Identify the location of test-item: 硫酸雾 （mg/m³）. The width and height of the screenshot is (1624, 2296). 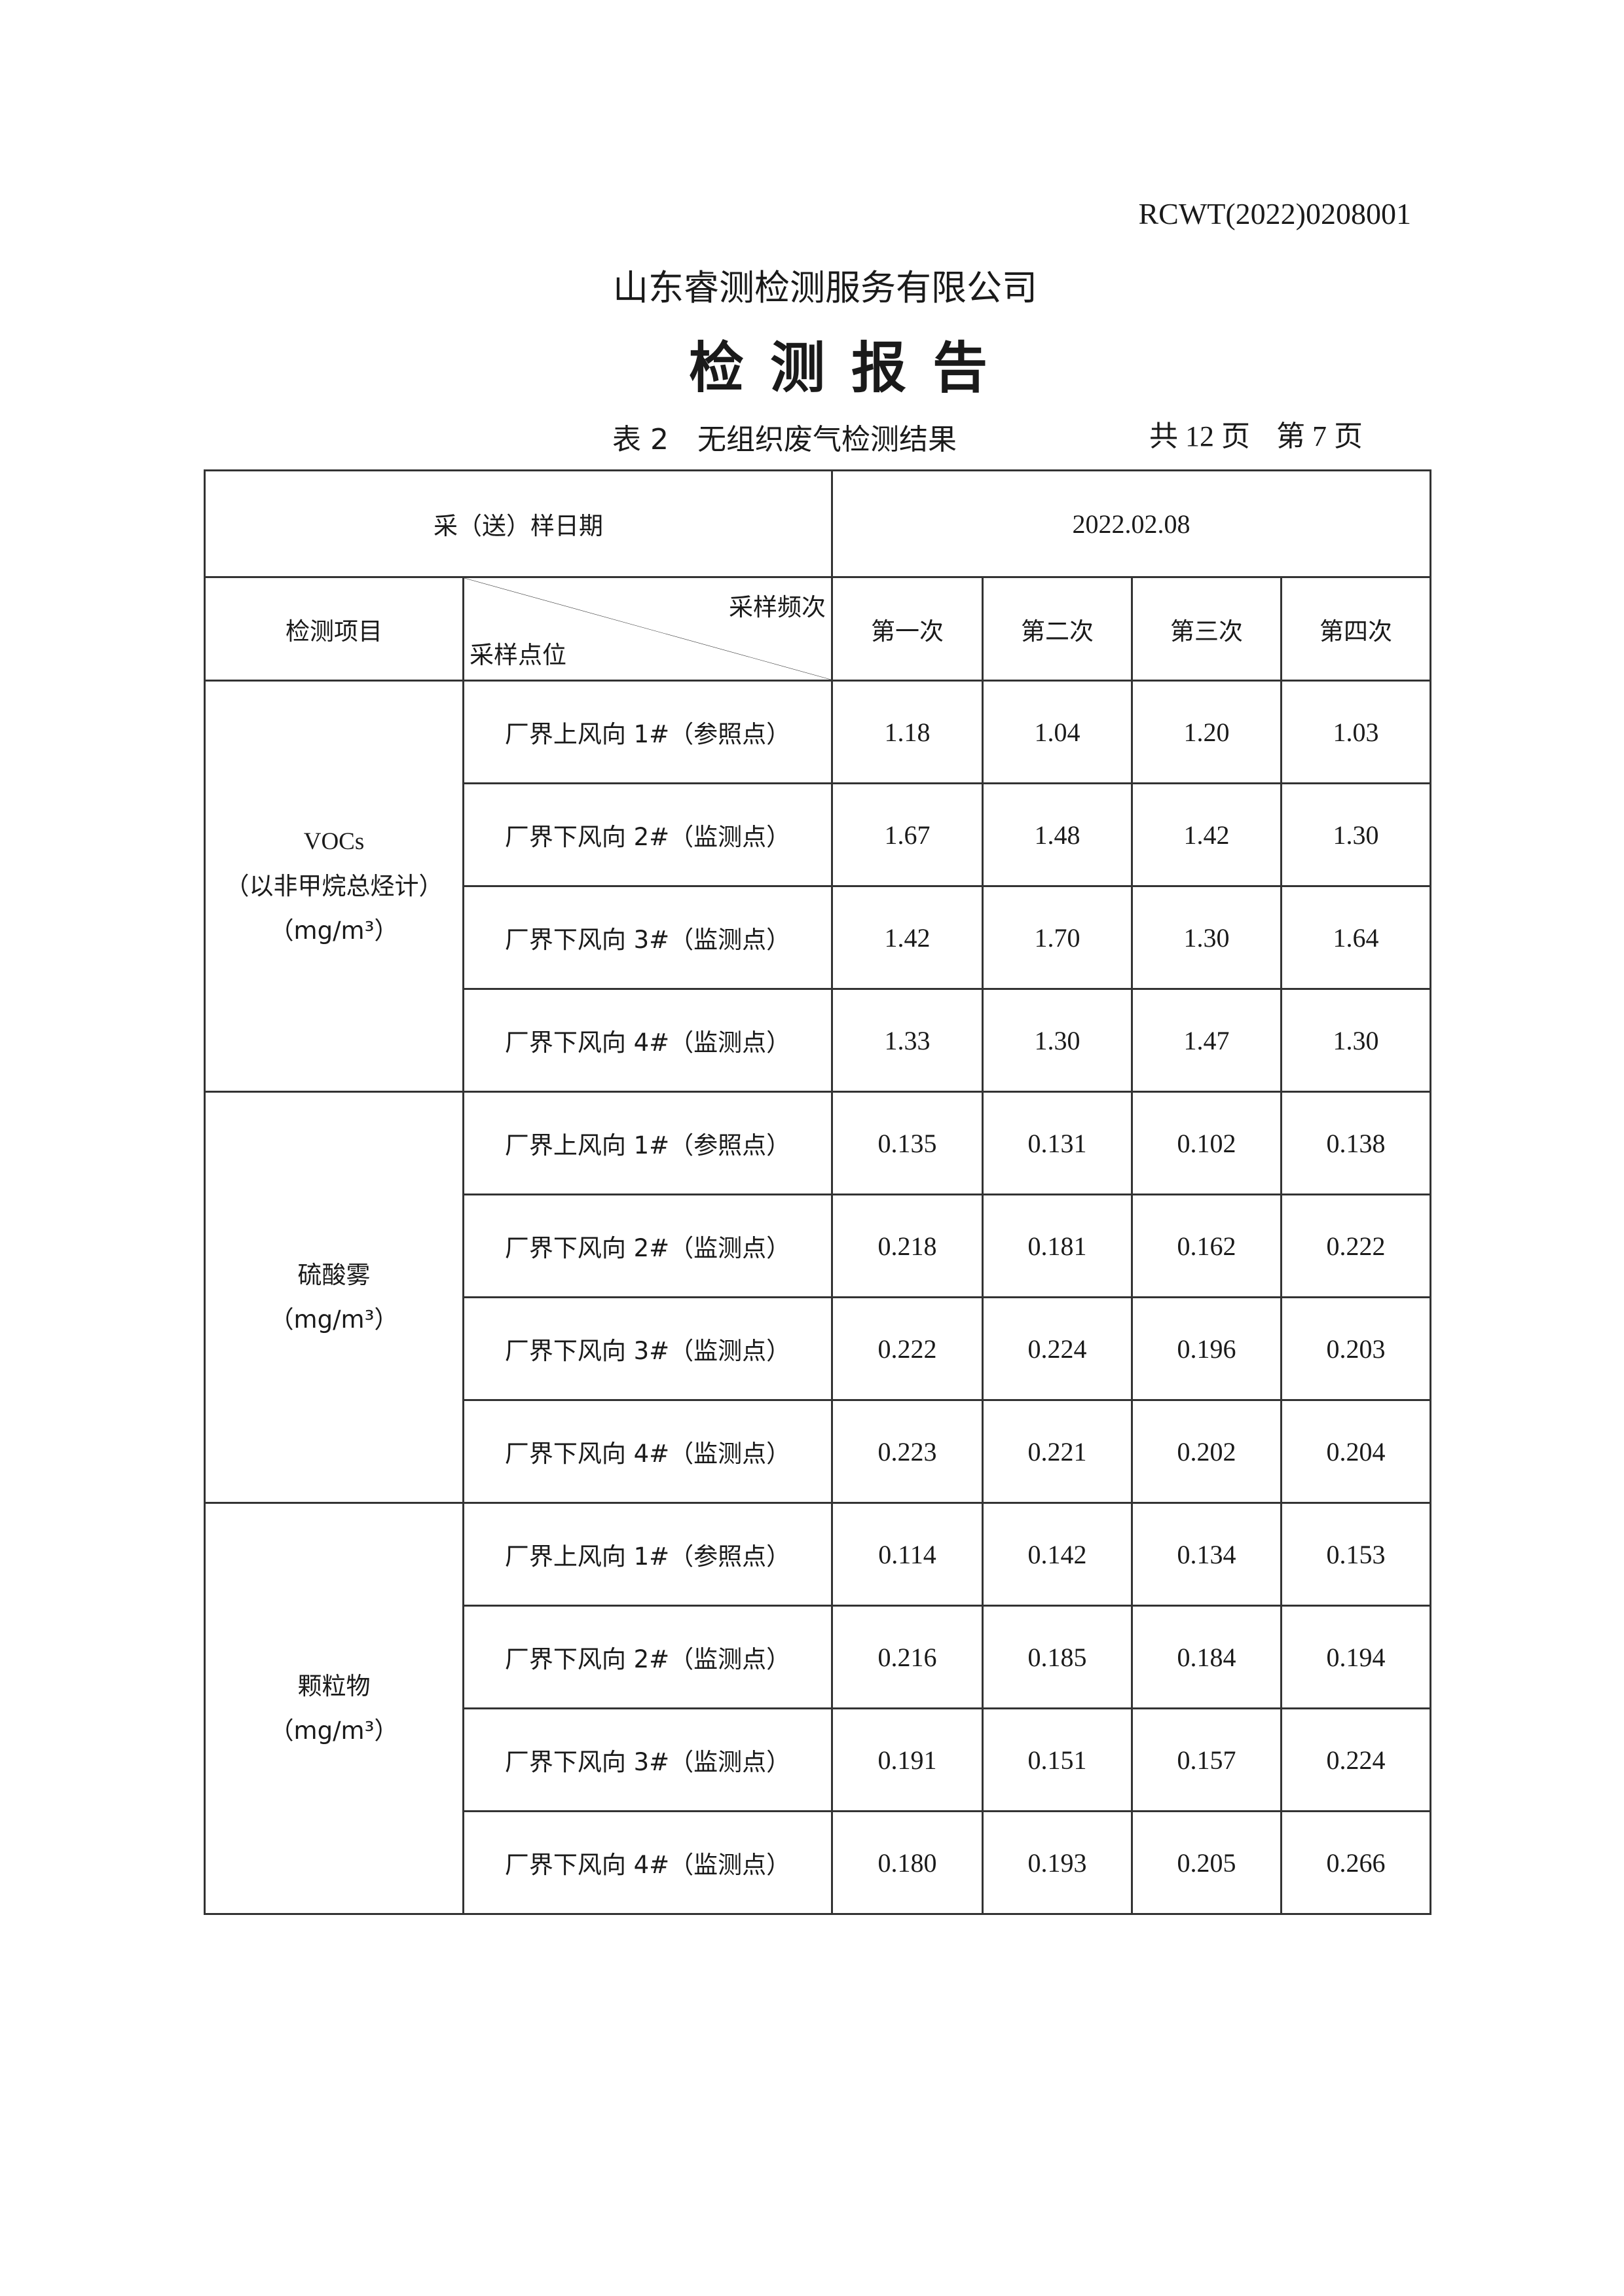
(334, 1297).